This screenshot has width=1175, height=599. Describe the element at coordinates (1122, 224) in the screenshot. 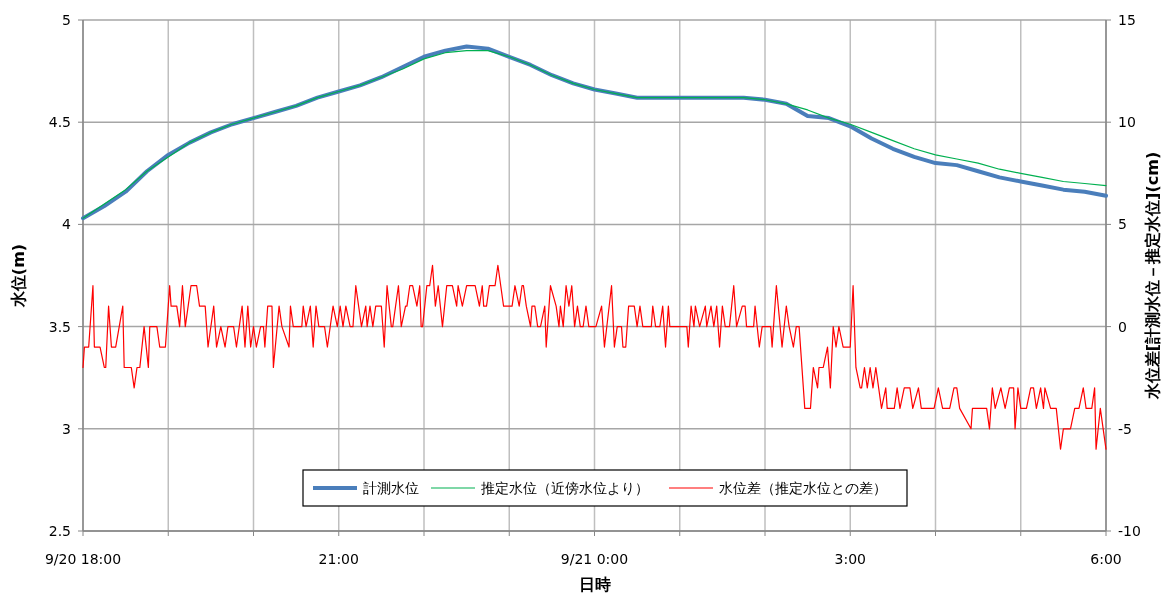

I see `y2-tick-label: 5` at that location.